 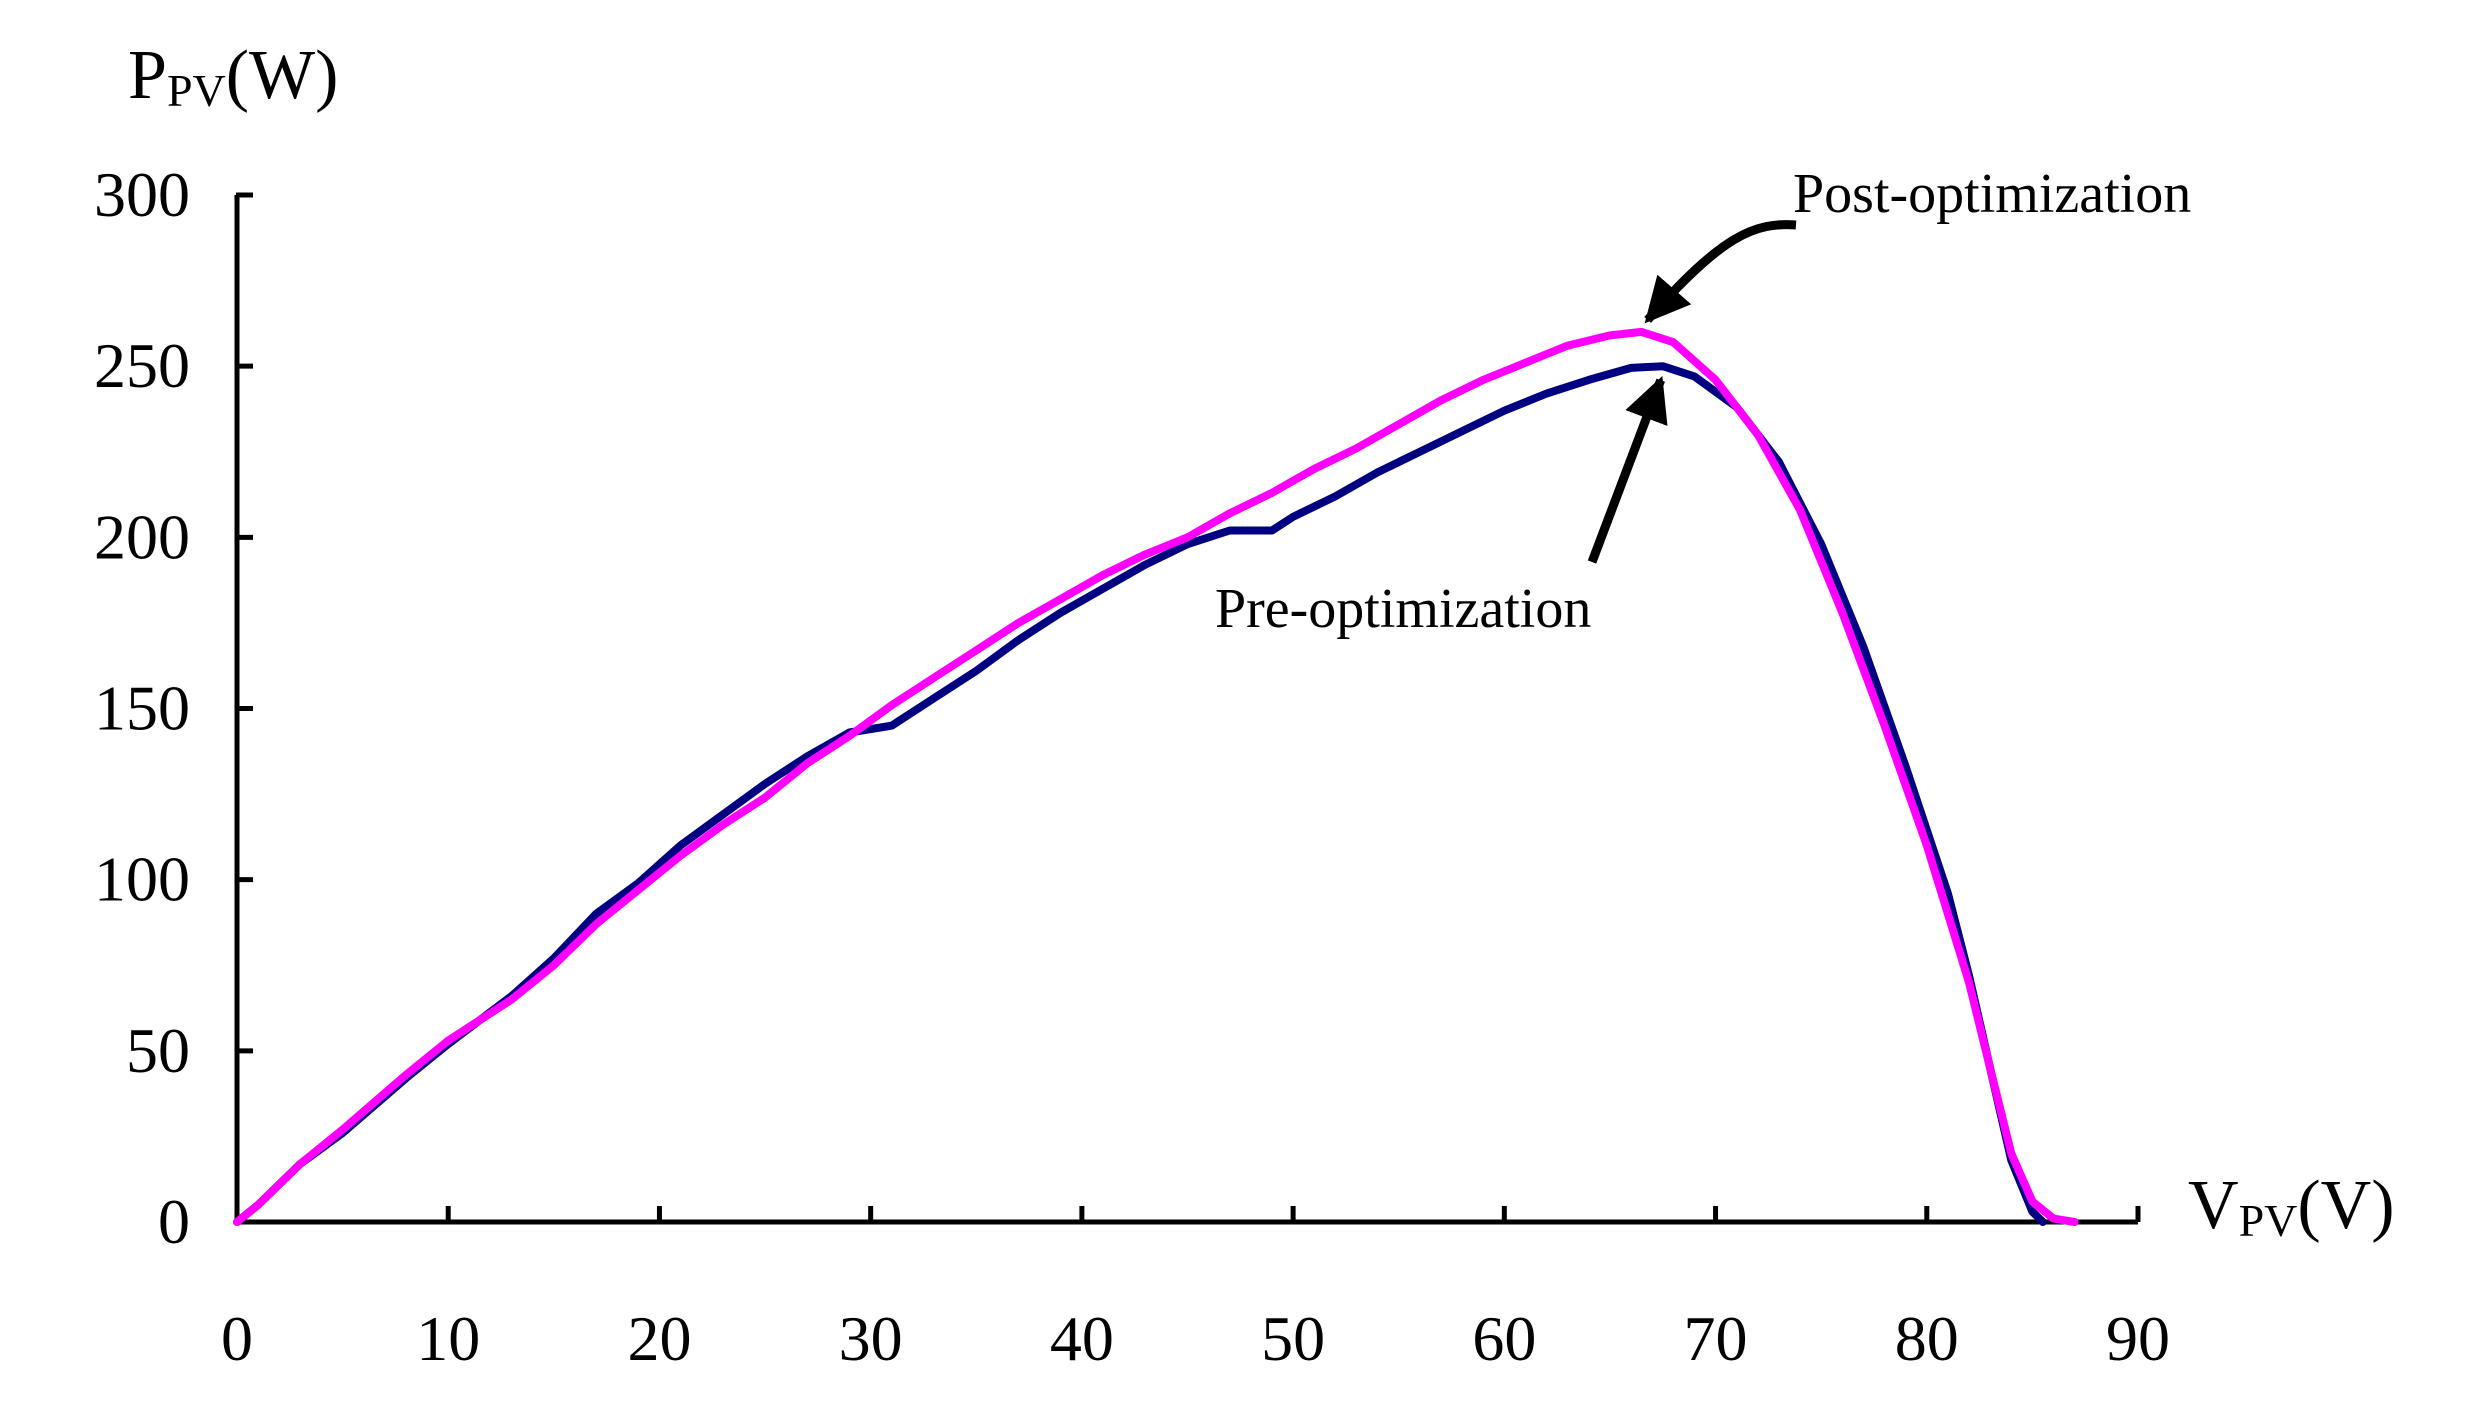 I want to click on y-tick-label: 100, so click(x=142, y=879).